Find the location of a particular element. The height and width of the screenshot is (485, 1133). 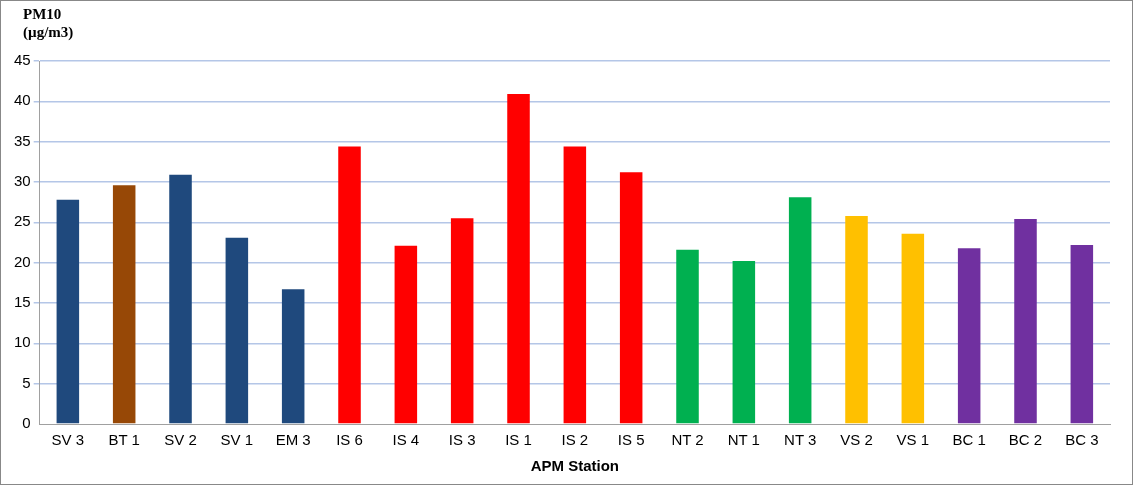

x-tick-label: BC 2 is located at coordinates (1025, 440).